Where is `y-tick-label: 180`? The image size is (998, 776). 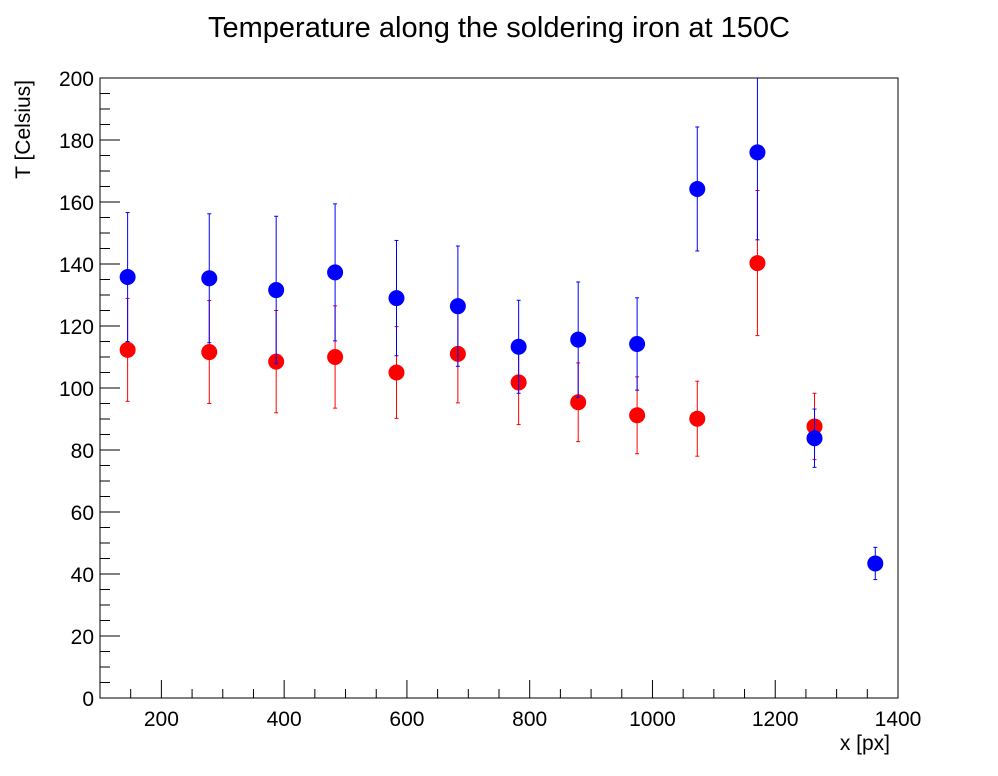
y-tick-label: 180 is located at coordinates (76, 141).